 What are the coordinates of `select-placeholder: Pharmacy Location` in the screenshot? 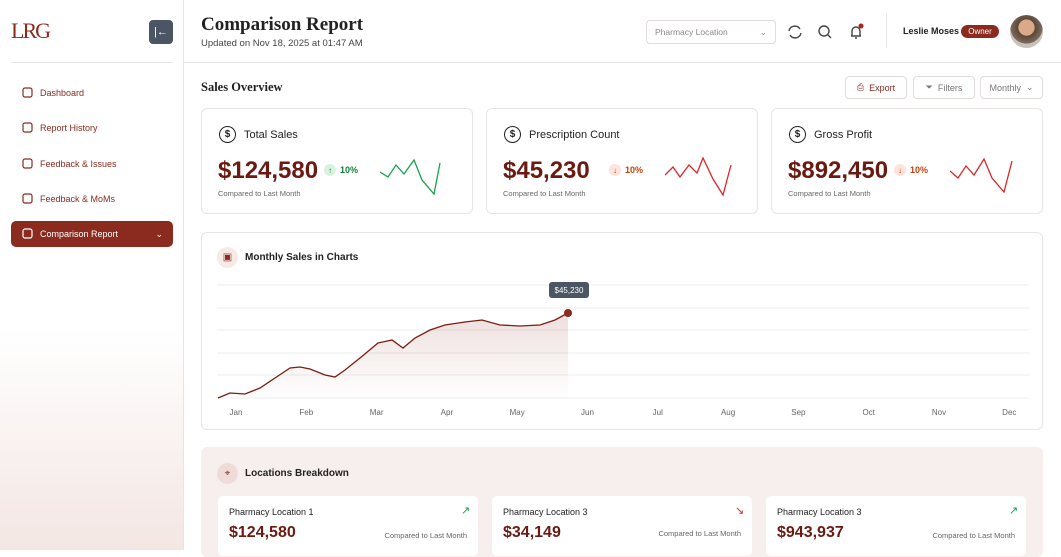 It's located at (691, 32).